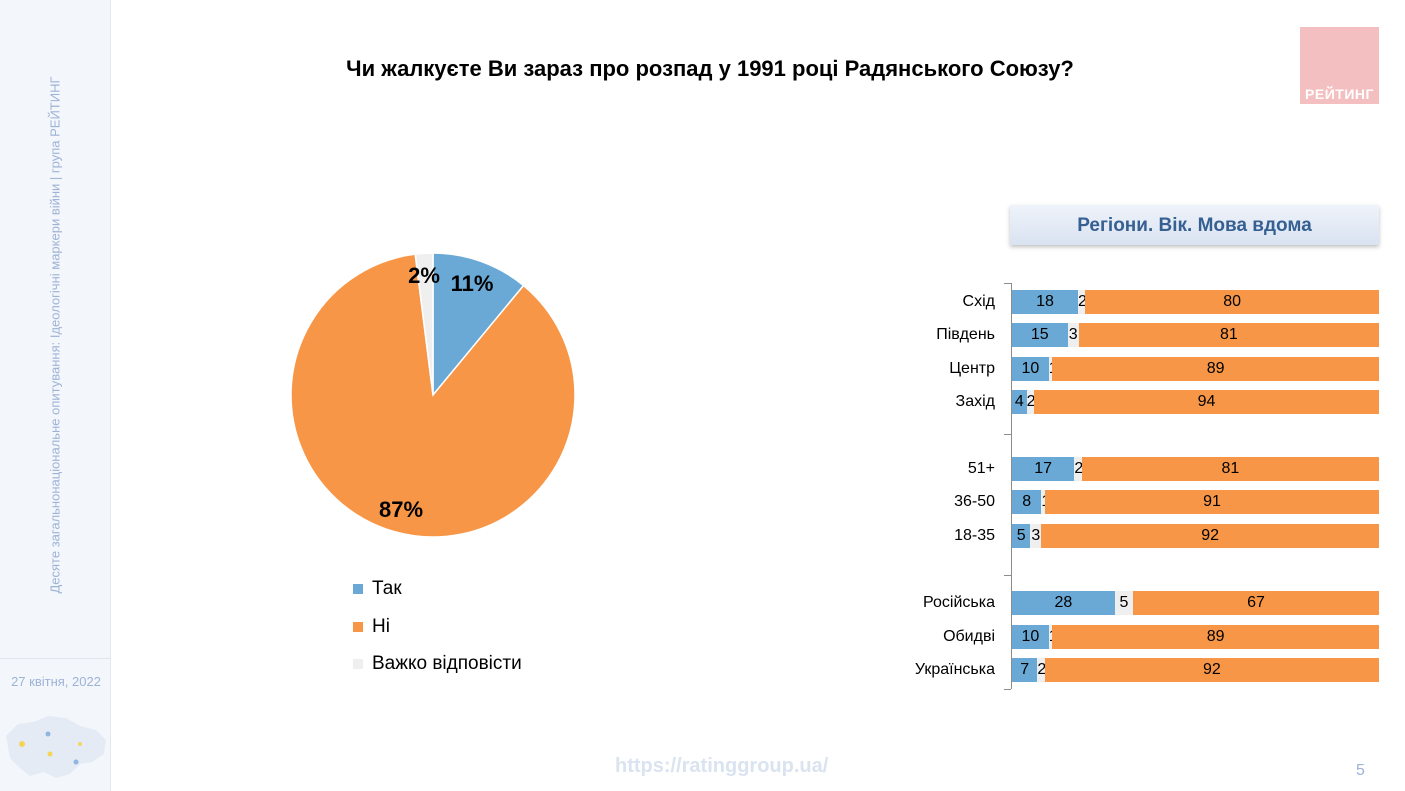 The image size is (1405, 791). Describe the element at coordinates (959, 602) in the screenshot. I see `bar-row-label: Російська` at that location.